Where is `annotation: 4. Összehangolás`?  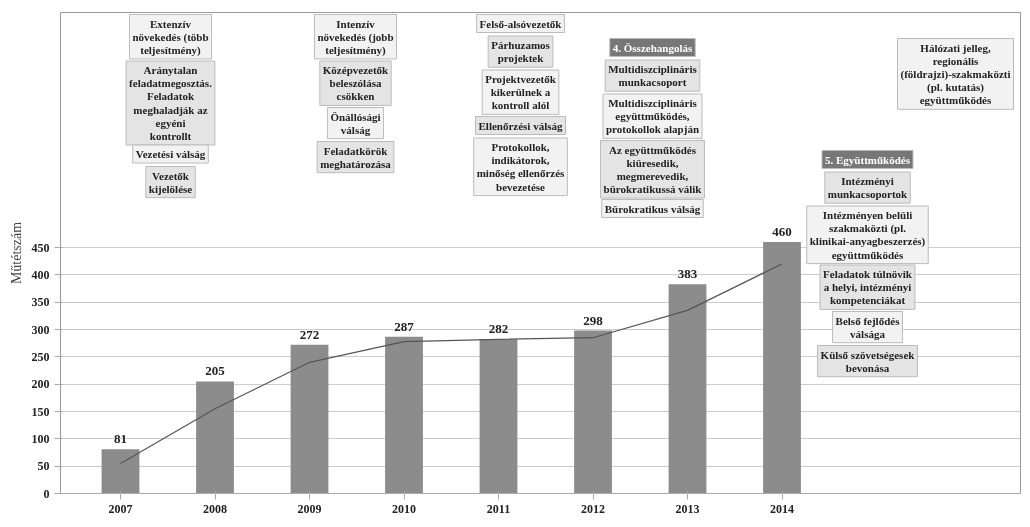
annotation: 4. Összehangolás is located at coordinates (652, 47).